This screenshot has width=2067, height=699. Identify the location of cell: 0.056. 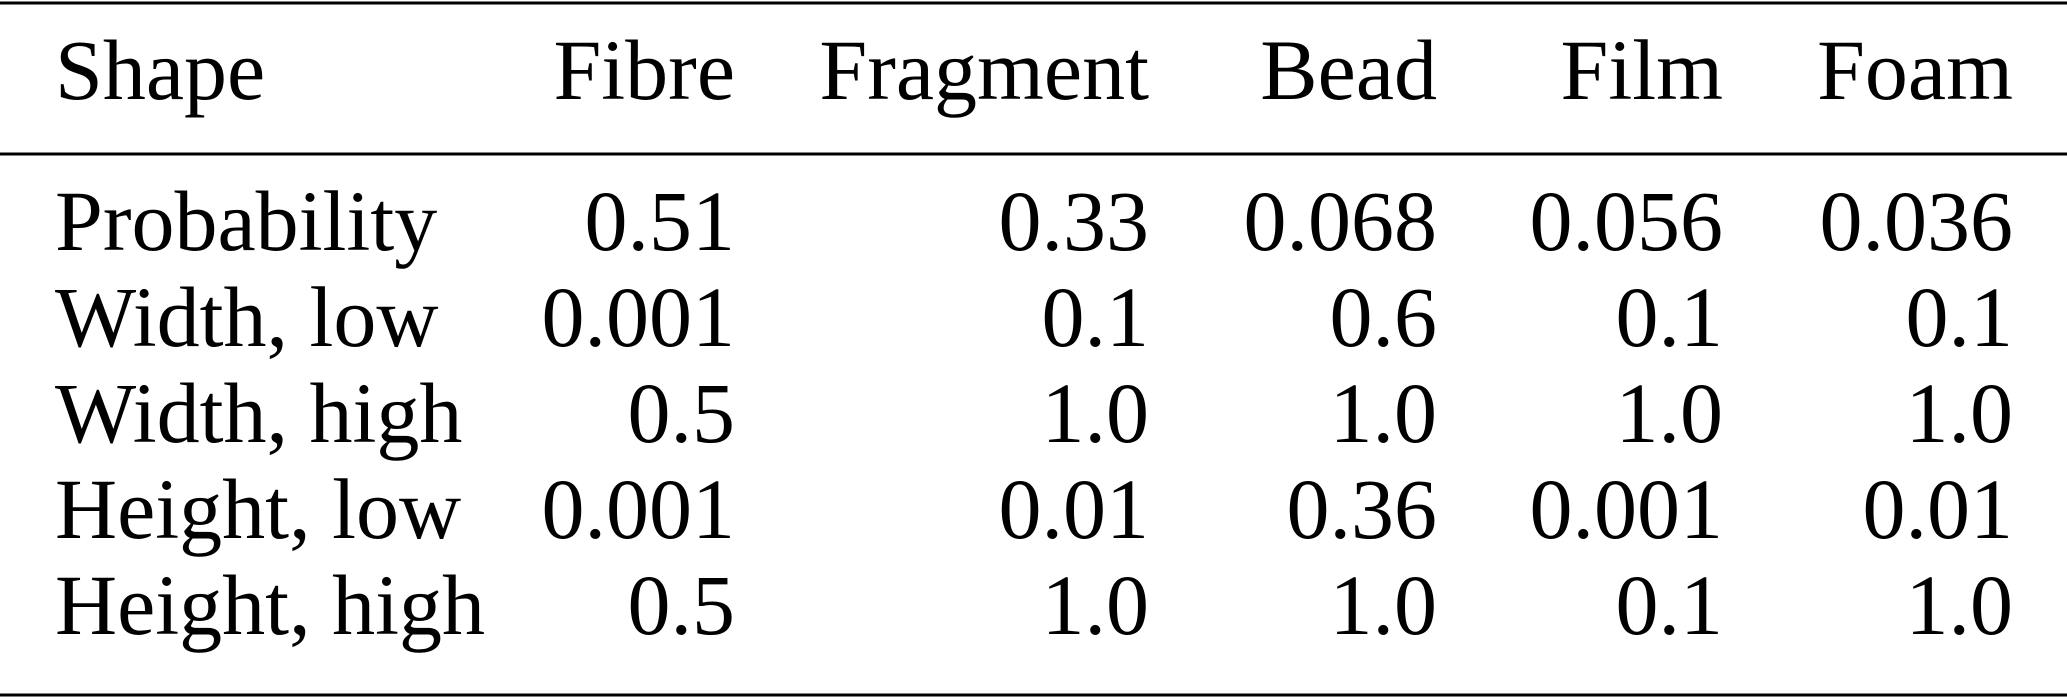
(1627, 221).